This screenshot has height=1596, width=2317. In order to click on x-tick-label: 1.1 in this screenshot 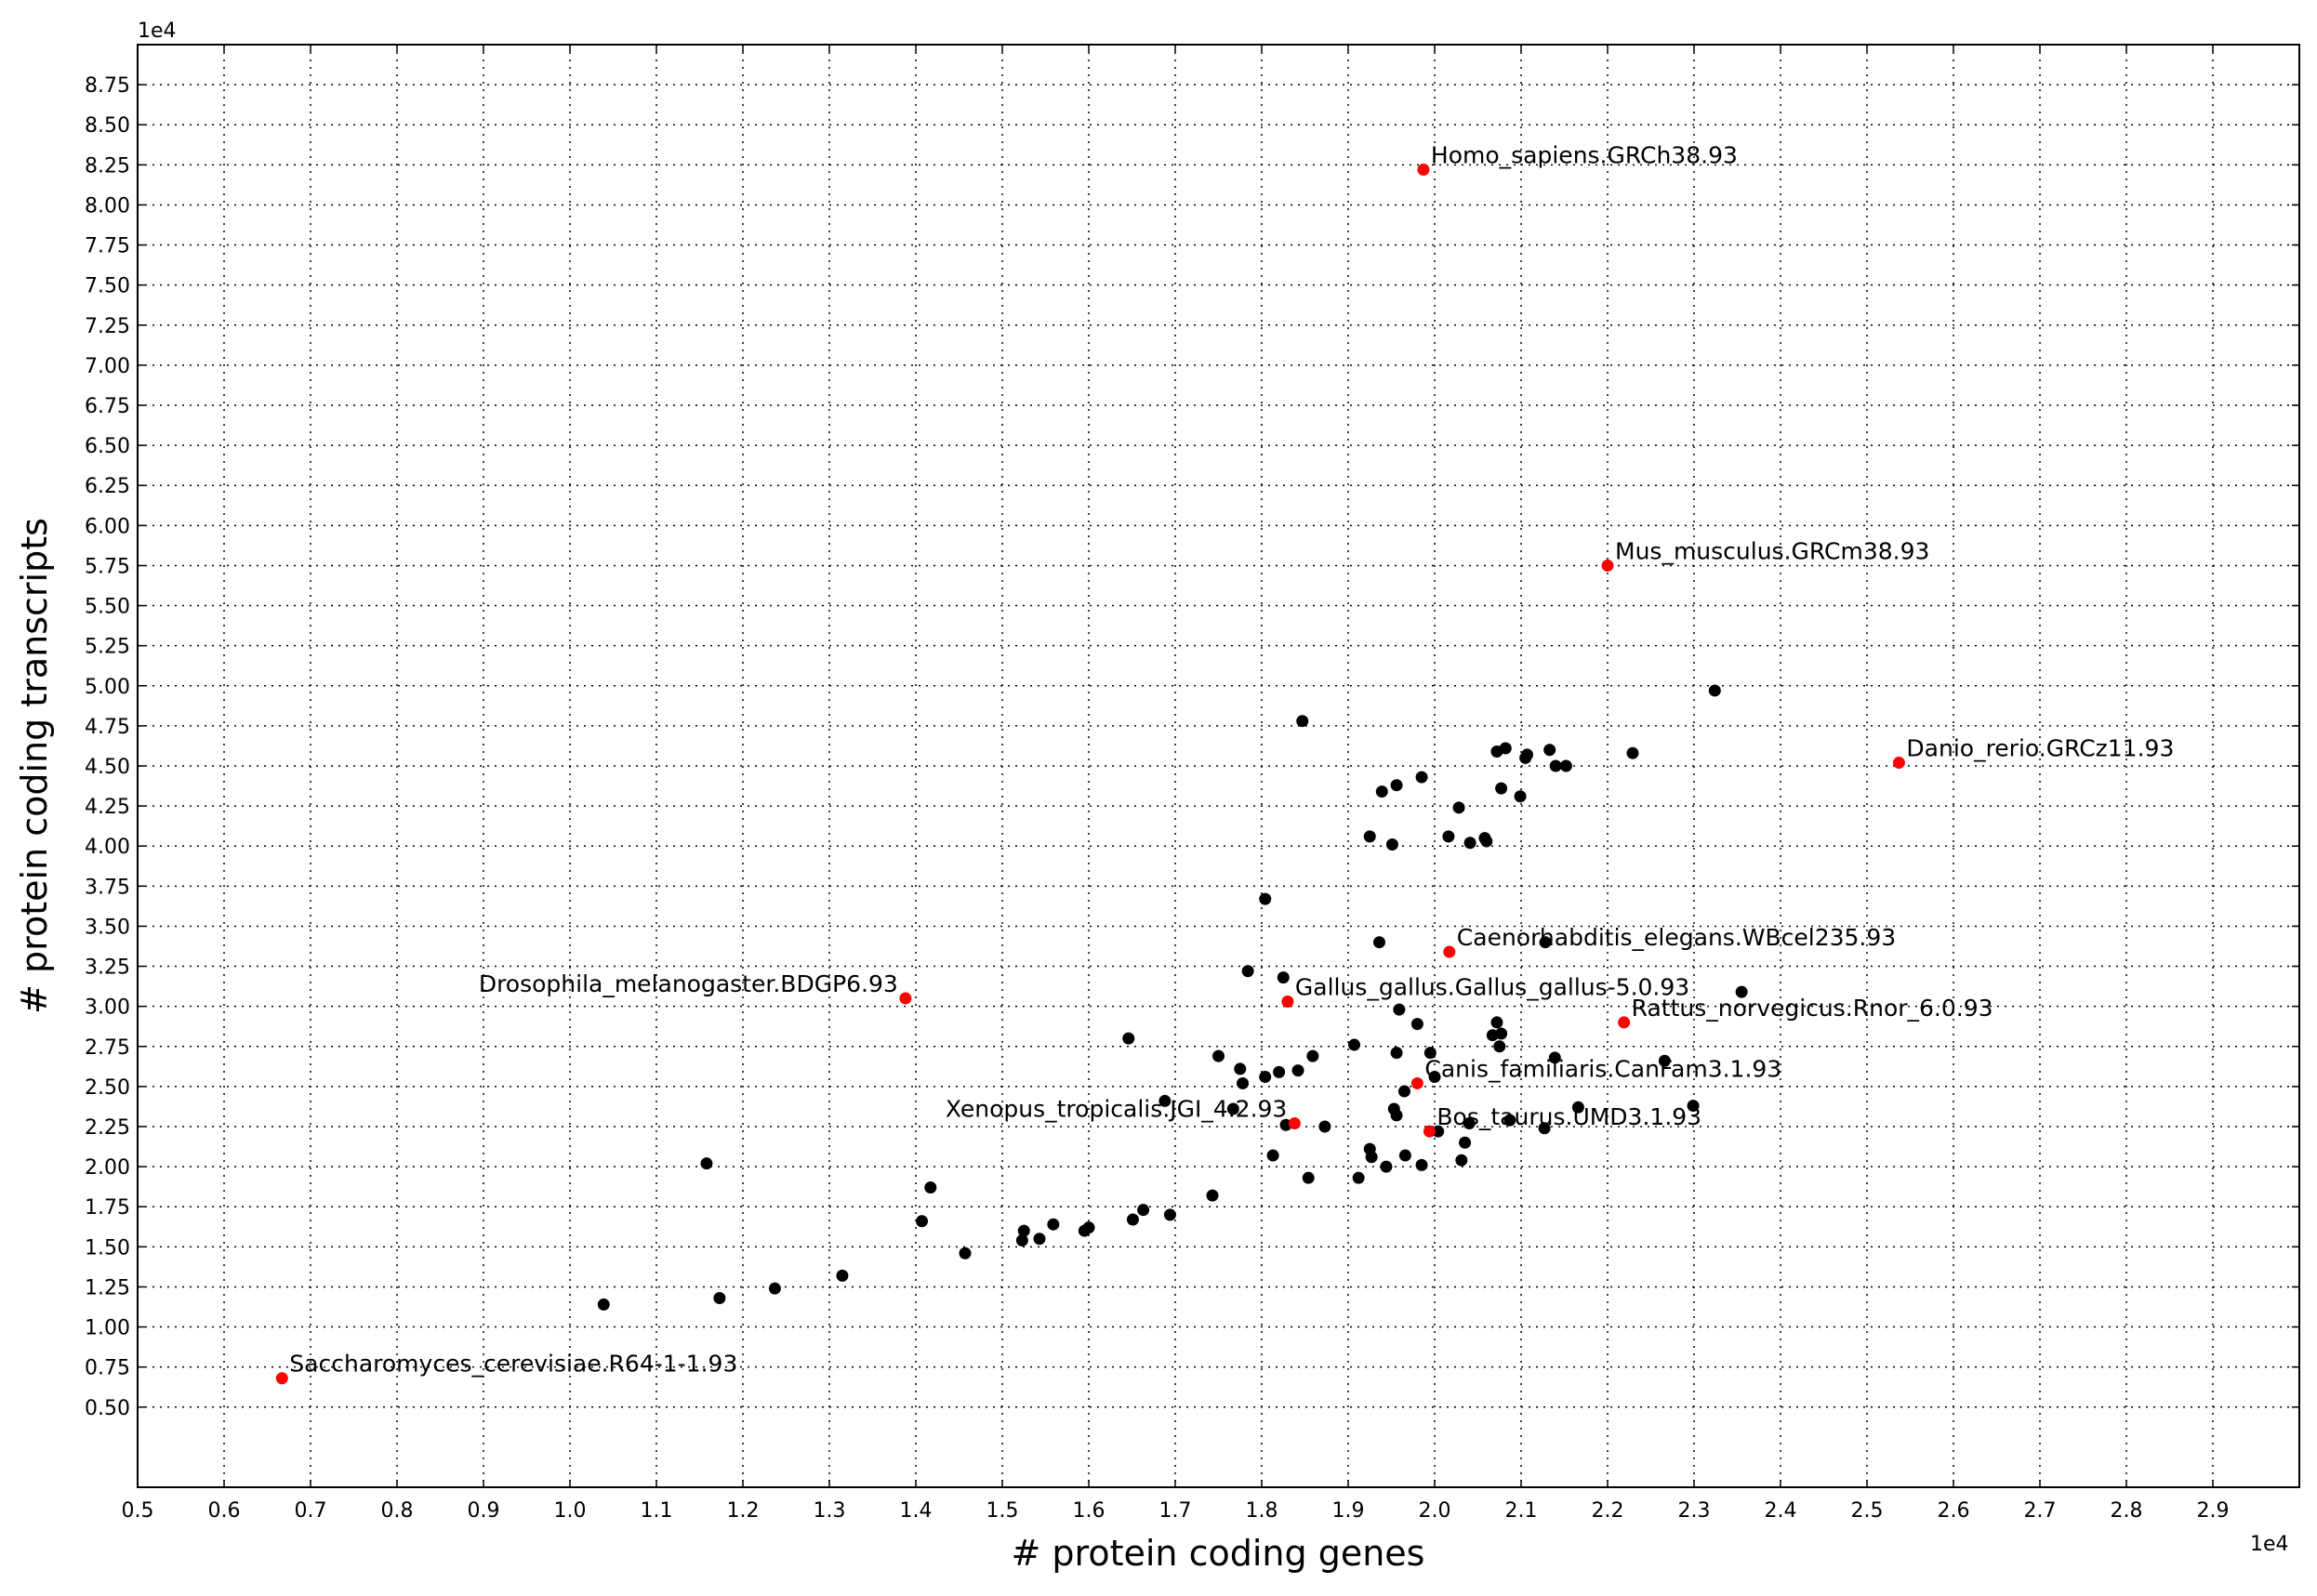, I will do `click(657, 1511)`.